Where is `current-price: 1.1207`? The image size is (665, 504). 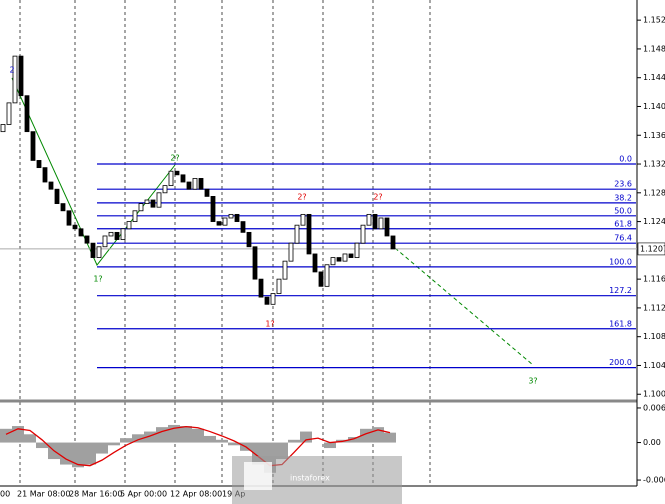
current-price: 1.1207 is located at coordinates (652, 248).